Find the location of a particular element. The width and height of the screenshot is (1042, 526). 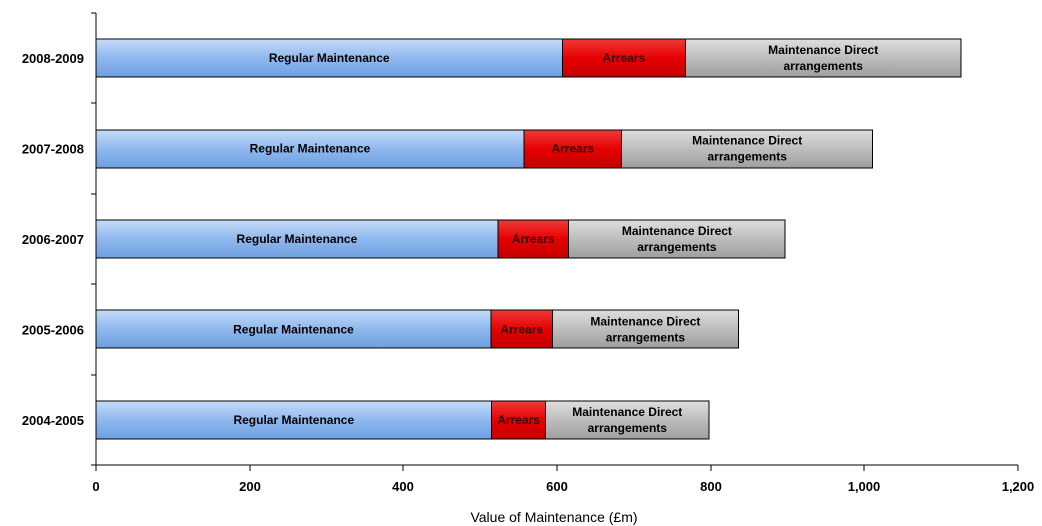

y-tick-label: 2006-2007 is located at coordinates (53, 239).